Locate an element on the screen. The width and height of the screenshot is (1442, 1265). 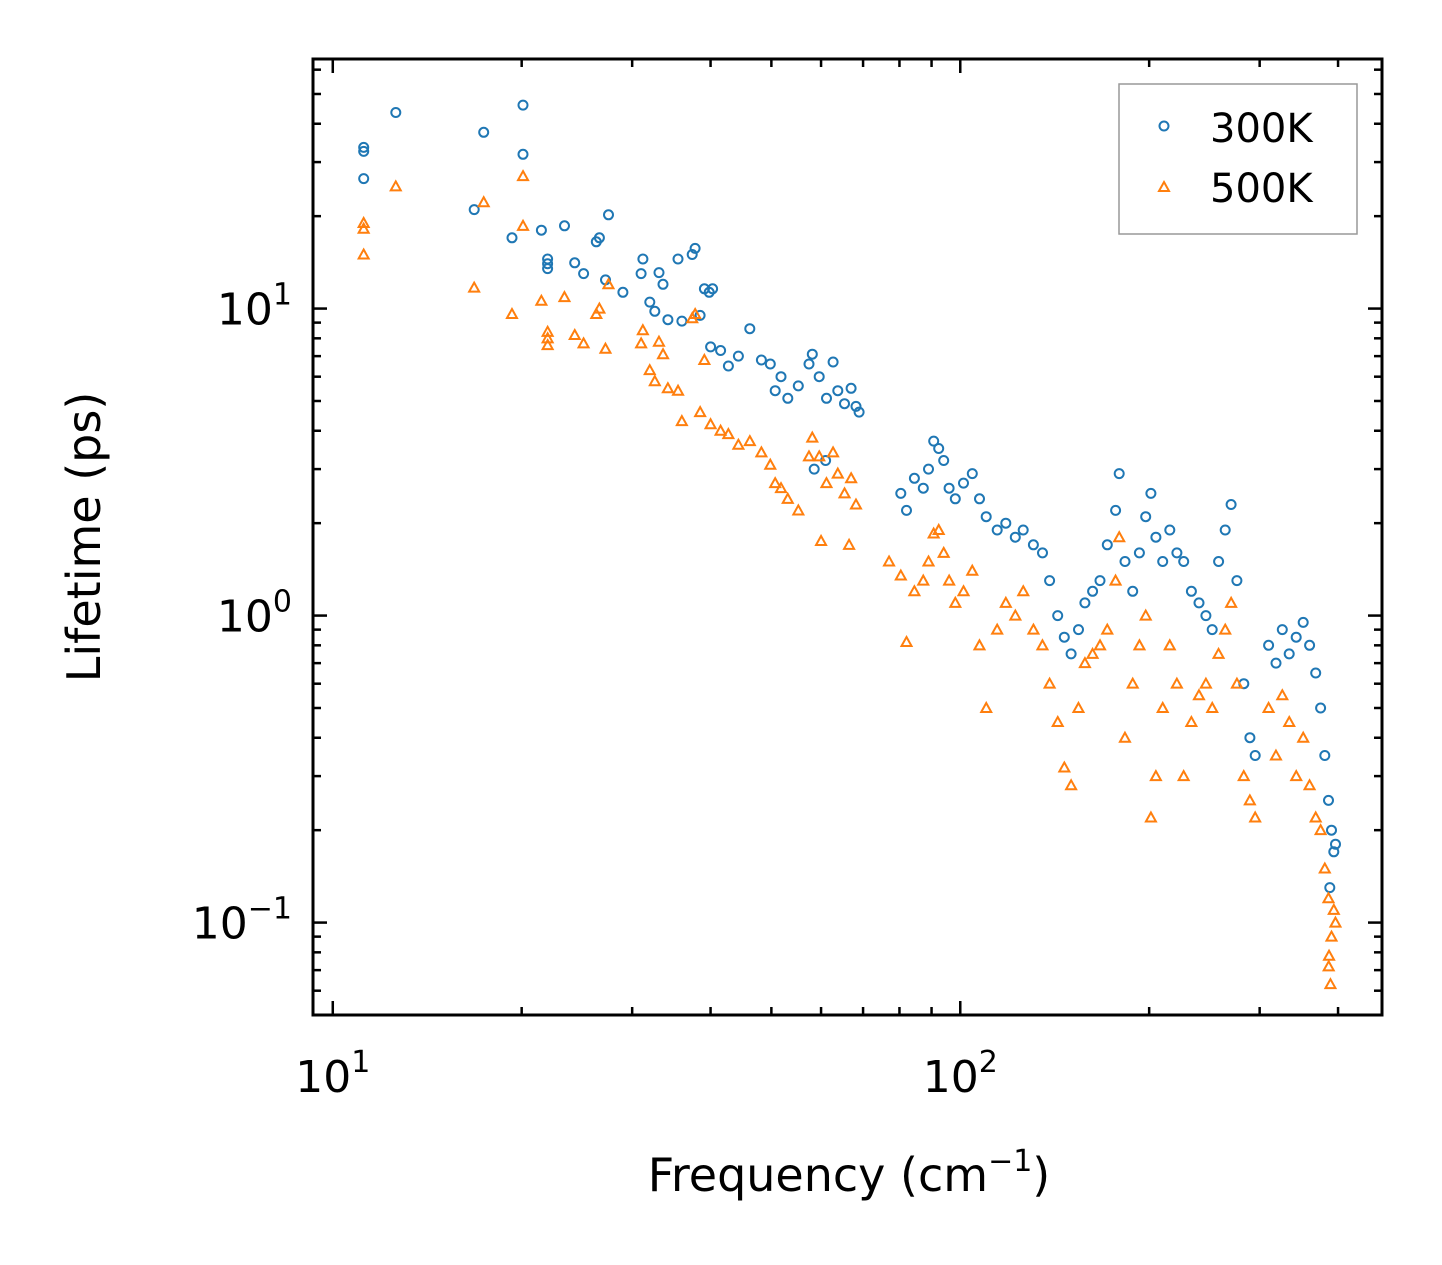
legend-frame is located at coordinates (1238, 159).